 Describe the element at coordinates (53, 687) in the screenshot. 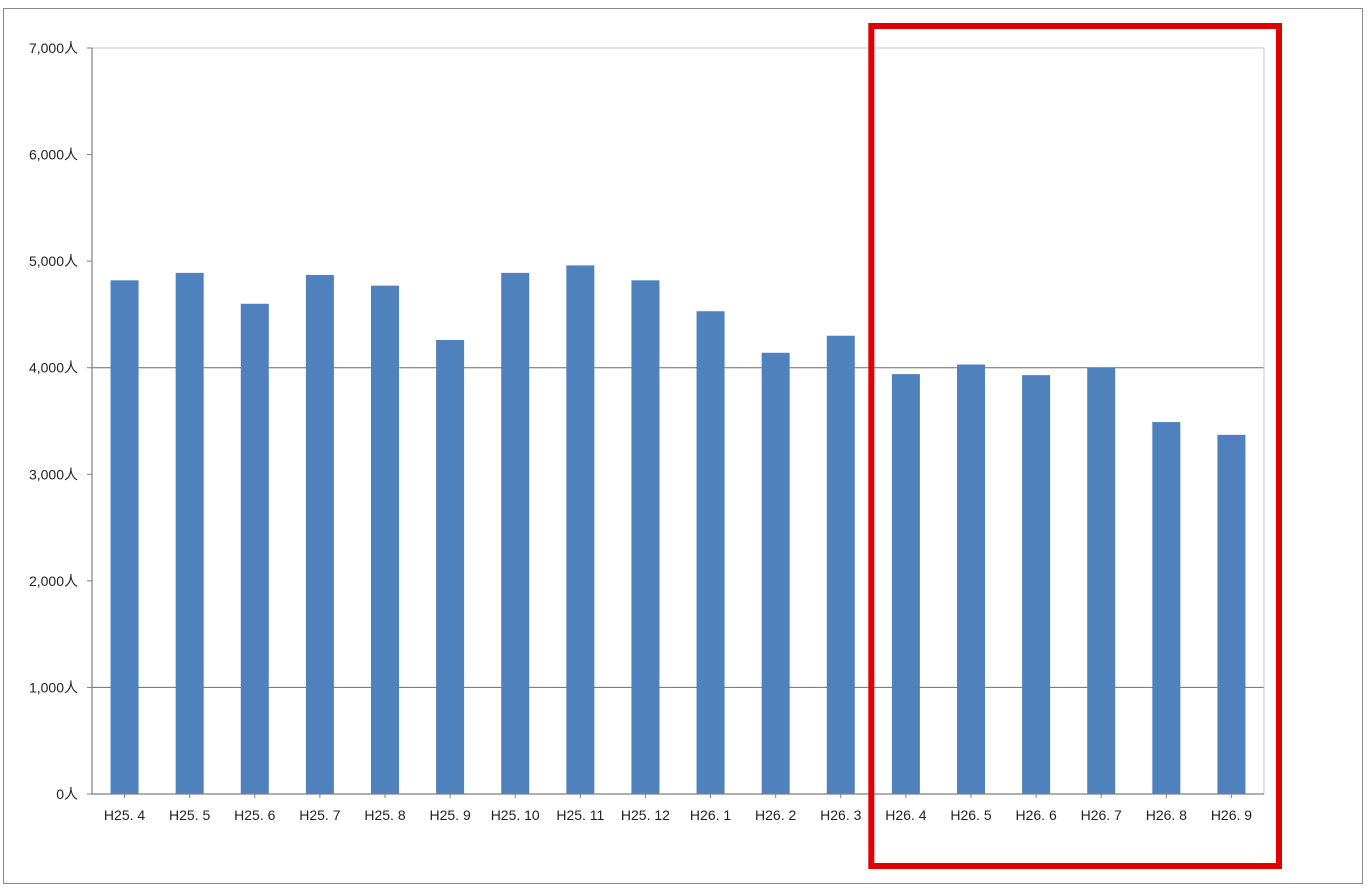

I see `y-tick-label: 1,000人` at that location.